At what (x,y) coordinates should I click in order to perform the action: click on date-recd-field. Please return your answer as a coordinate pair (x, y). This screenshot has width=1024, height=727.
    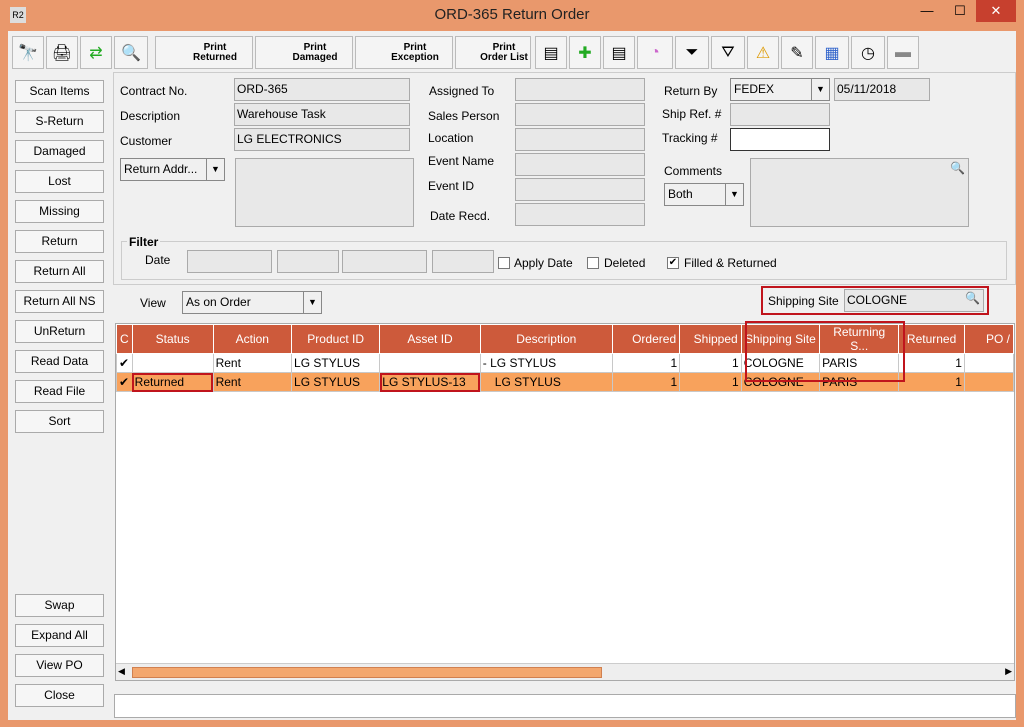
    Looking at the image, I should click on (580, 214).